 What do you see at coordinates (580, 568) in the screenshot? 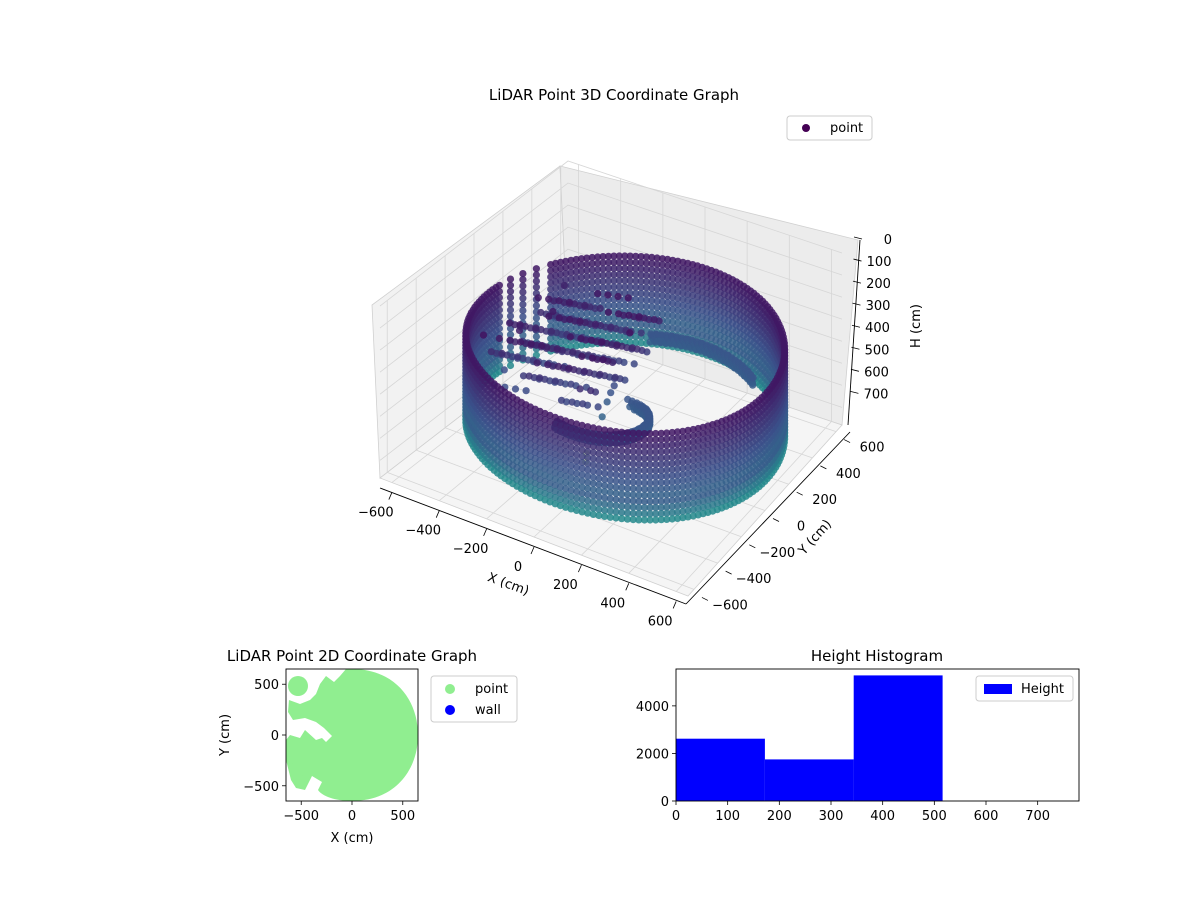
I see `x-tick-mark` at bounding box center [580, 568].